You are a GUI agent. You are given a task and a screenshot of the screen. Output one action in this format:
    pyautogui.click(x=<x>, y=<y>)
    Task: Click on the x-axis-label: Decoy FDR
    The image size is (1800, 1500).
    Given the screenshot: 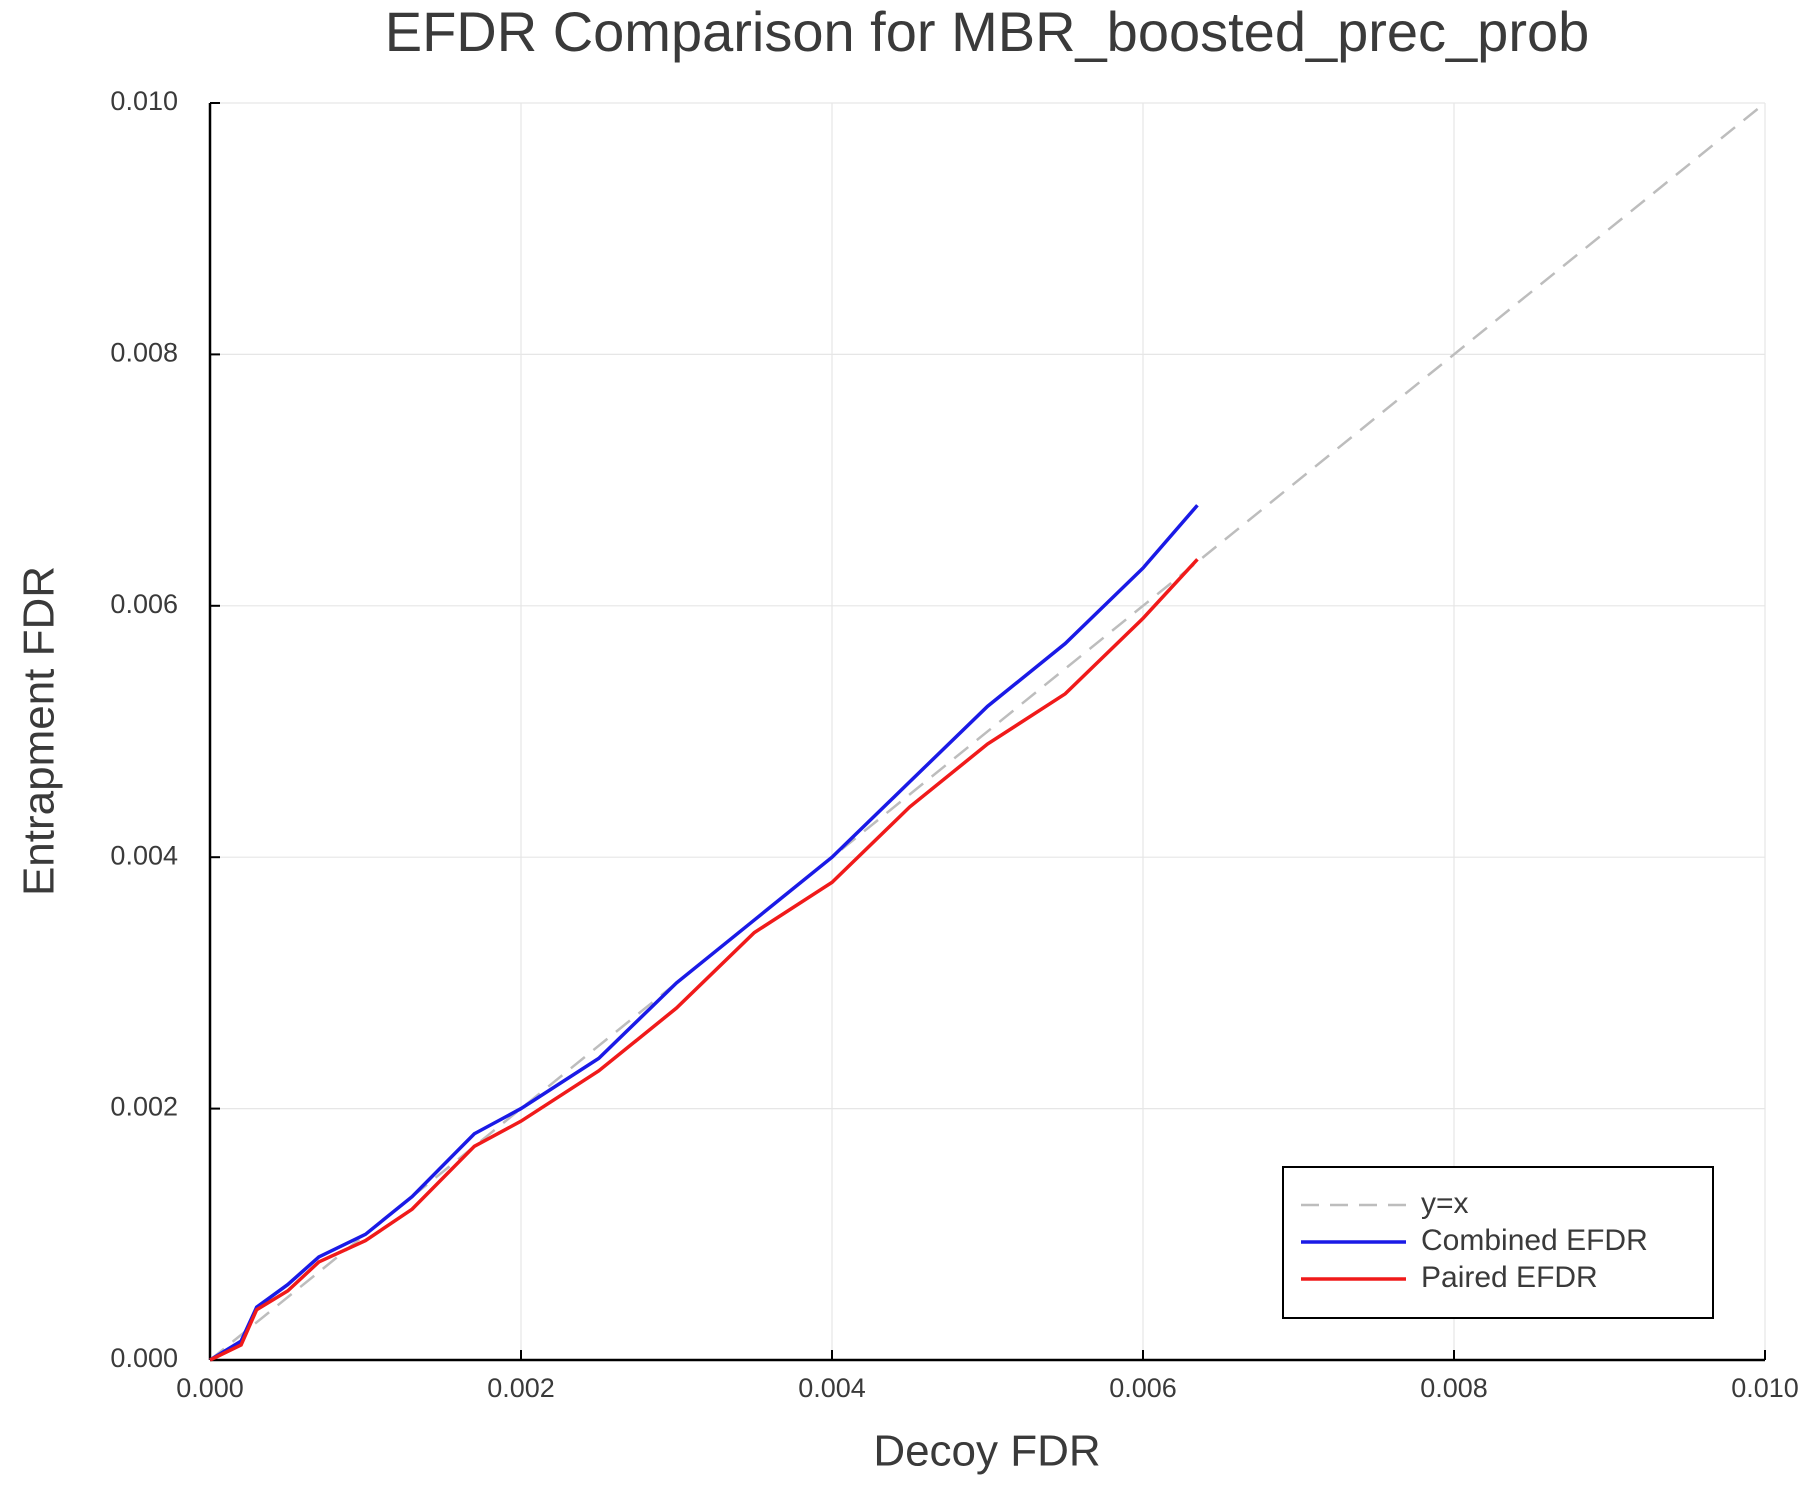 What is the action you would take?
    pyautogui.click(x=986, y=1451)
    